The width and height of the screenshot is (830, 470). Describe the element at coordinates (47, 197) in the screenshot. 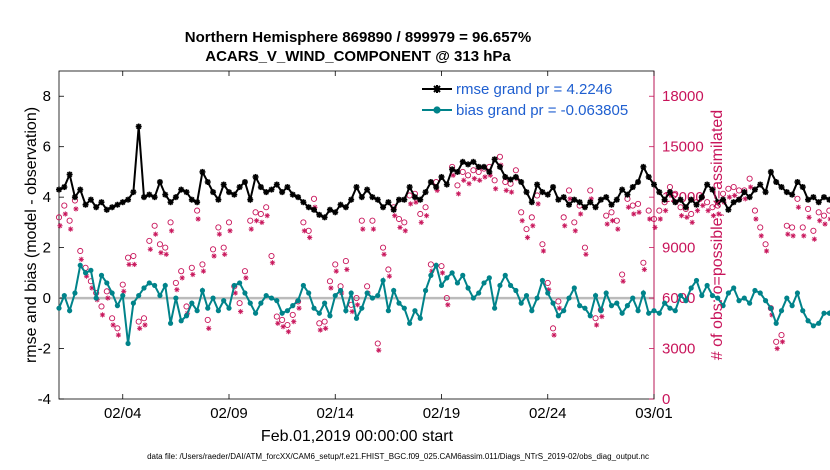

I see `y-left-tick-label: 4` at that location.